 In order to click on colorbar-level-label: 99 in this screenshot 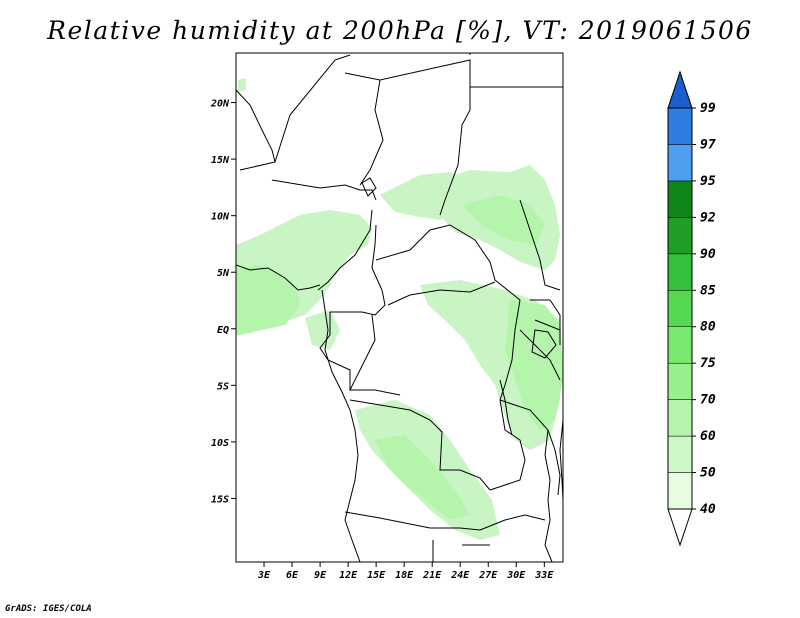, I will do `click(708, 108)`.